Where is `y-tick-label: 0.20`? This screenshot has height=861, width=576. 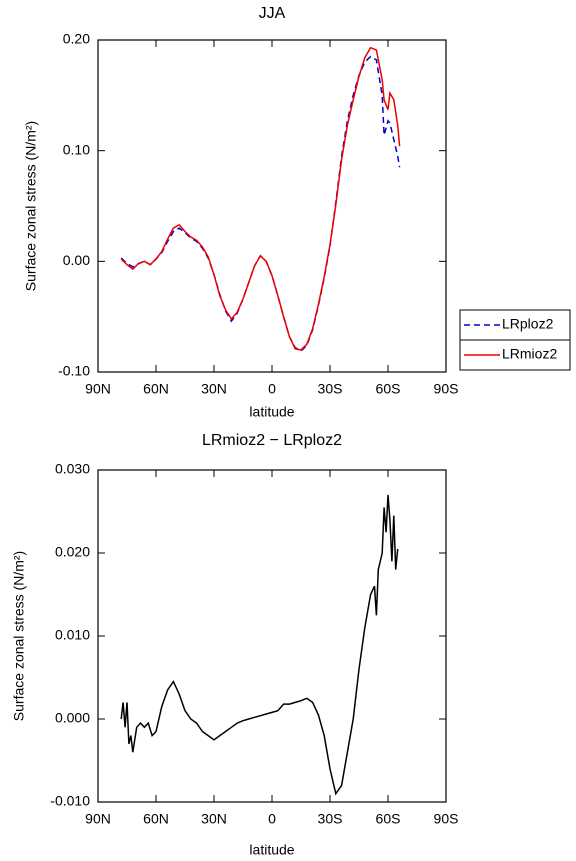
y-tick-label: 0.20 is located at coordinates (76, 39).